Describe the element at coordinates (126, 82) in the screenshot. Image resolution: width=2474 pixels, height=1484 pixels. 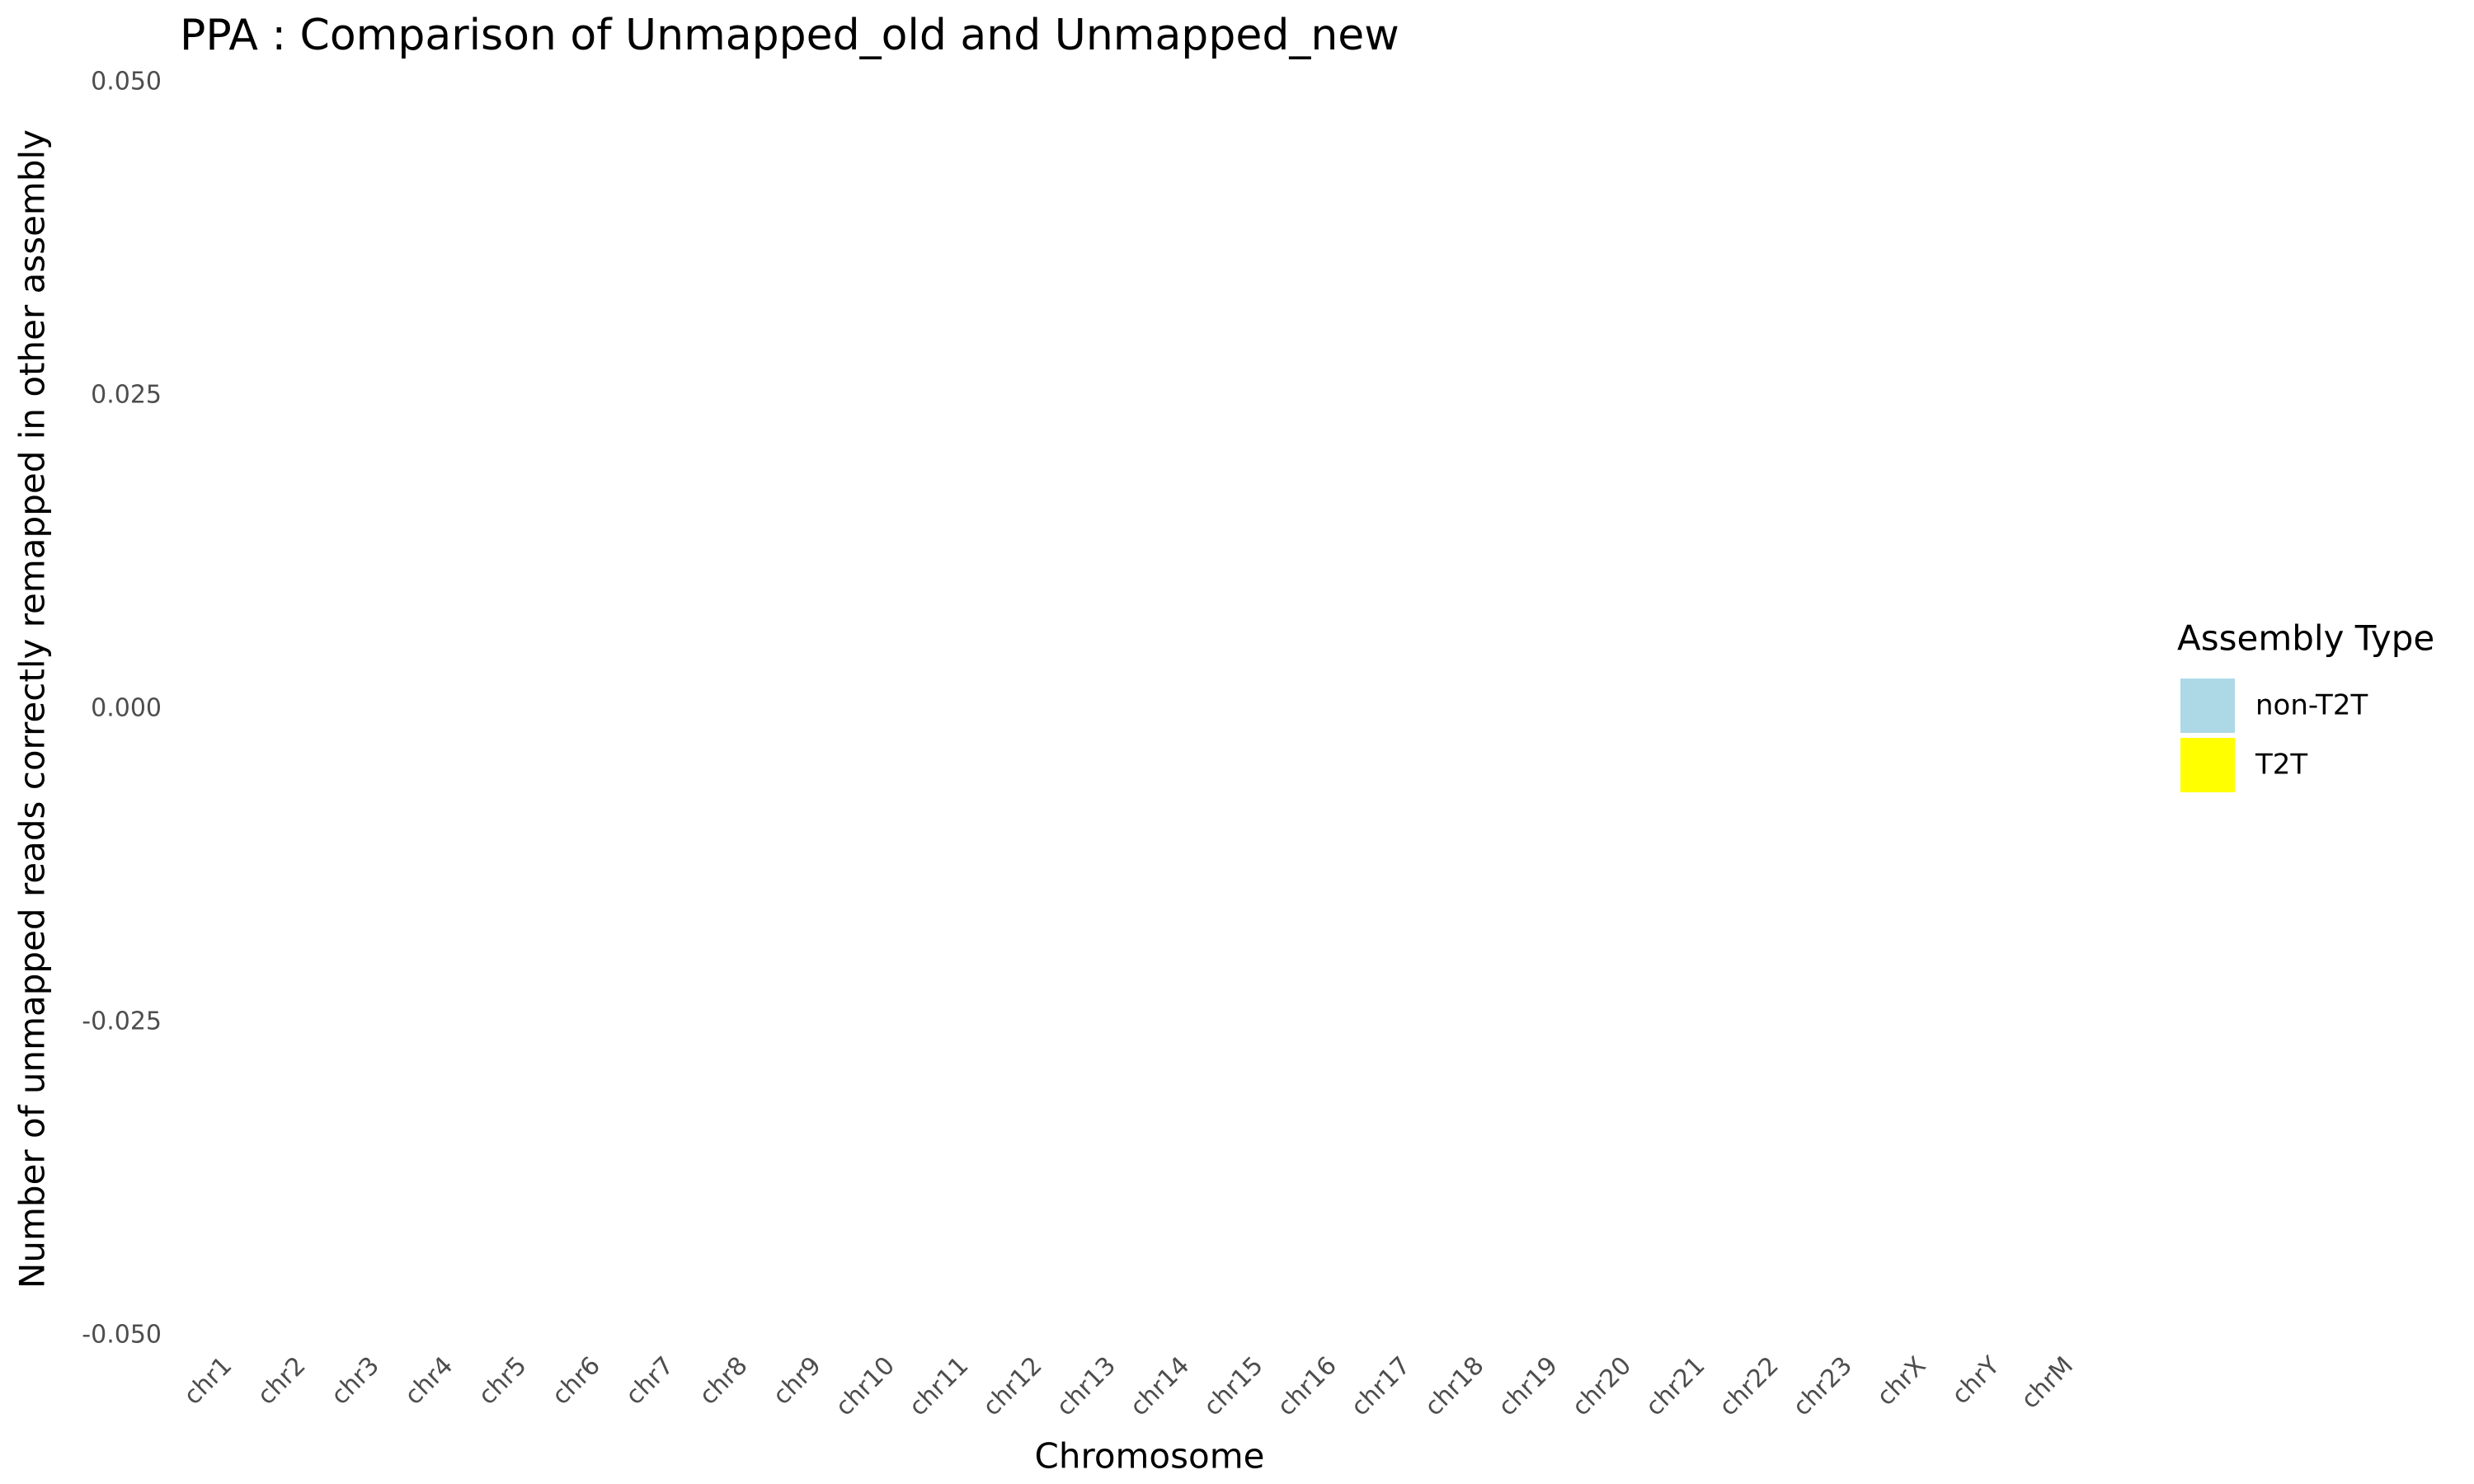
I see `y-tick-label: 0.050` at that location.